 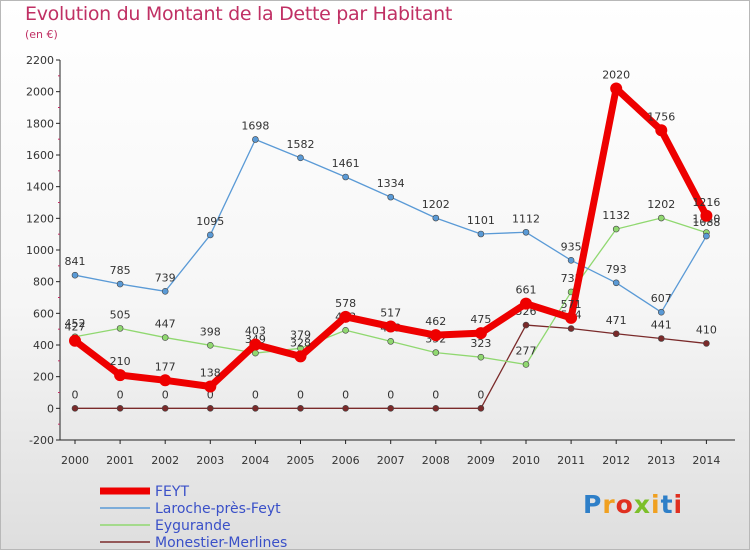 What do you see at coordinates (210, 331) in the screenshot?
I see `data-label-eygurande: 398` at bounding box center [210, 331].